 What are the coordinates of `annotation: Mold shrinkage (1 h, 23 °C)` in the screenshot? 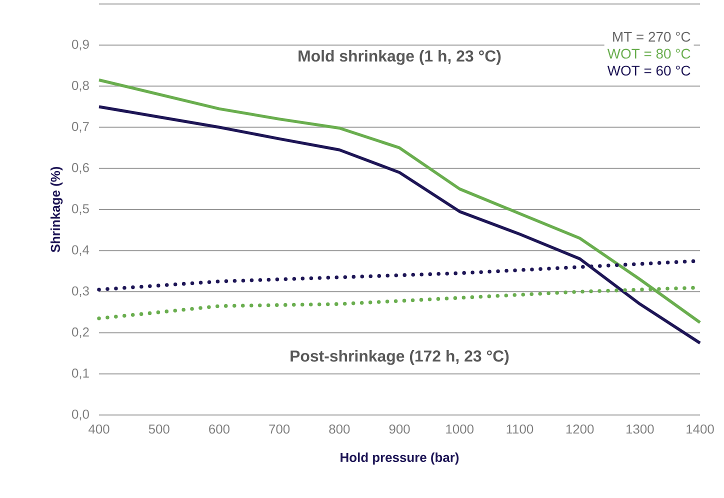 It's located at (399, 57).